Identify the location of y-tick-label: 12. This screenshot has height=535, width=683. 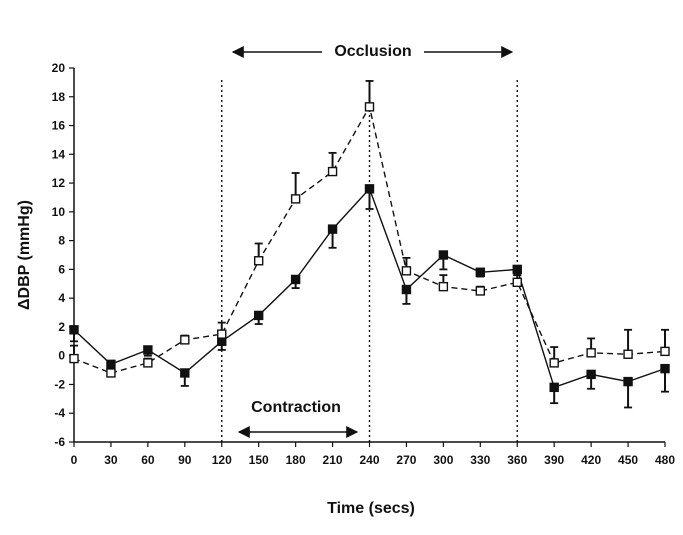
(59, 183).